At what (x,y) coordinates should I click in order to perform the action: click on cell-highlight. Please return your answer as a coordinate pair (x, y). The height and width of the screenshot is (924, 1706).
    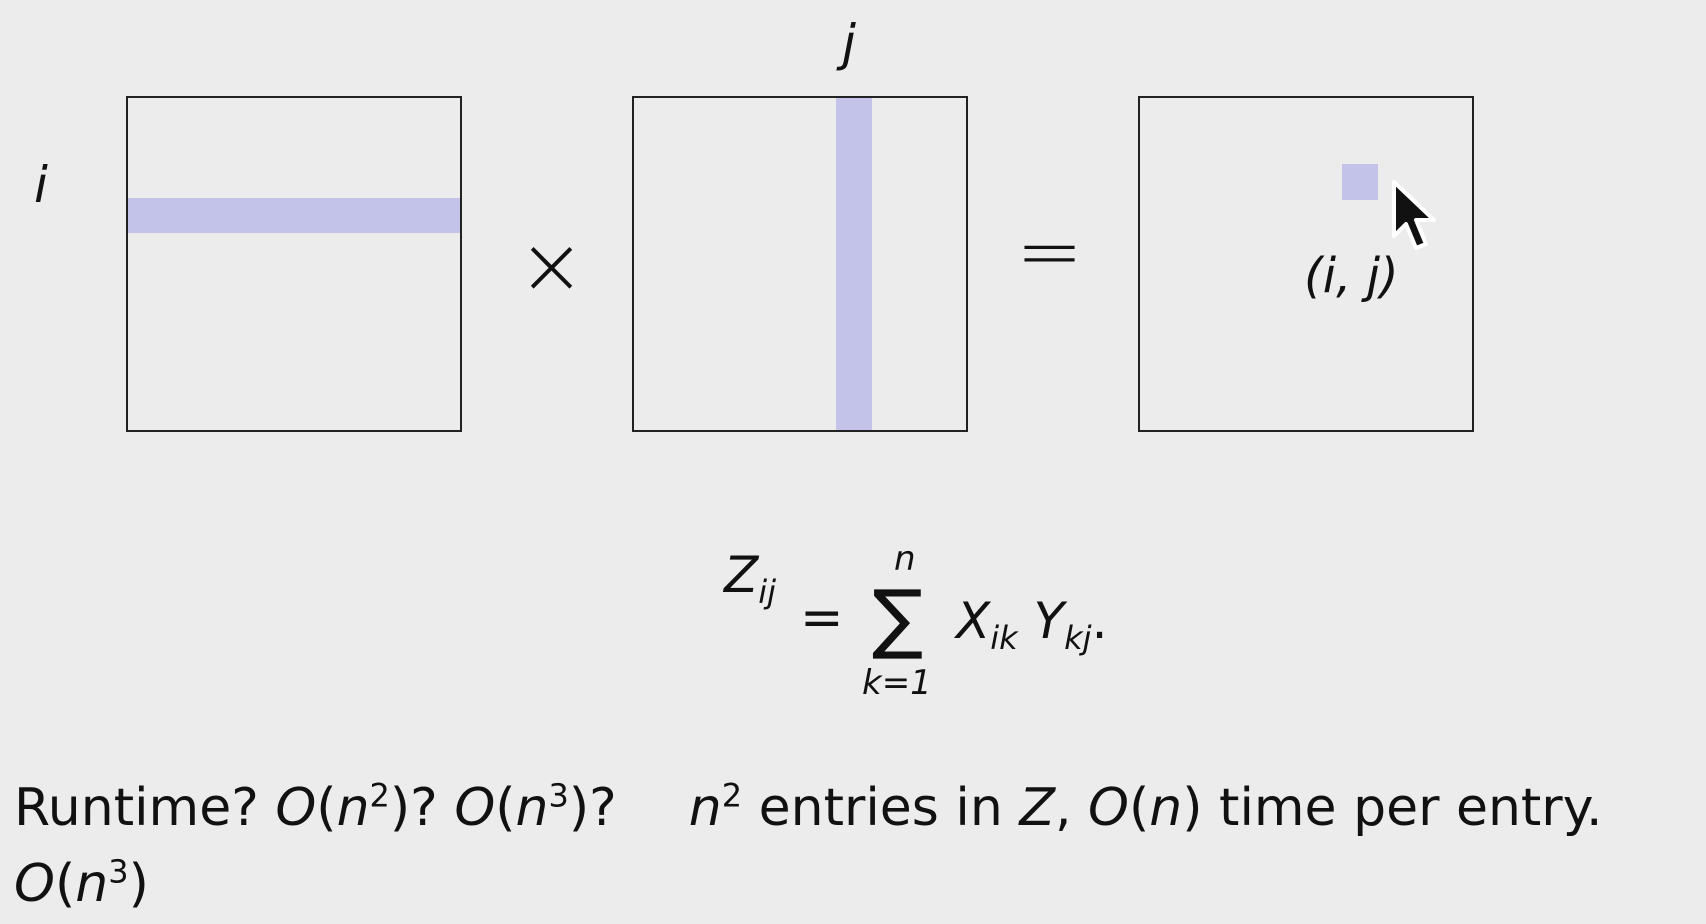
    Looking at the image, I should click on (1360, 182).